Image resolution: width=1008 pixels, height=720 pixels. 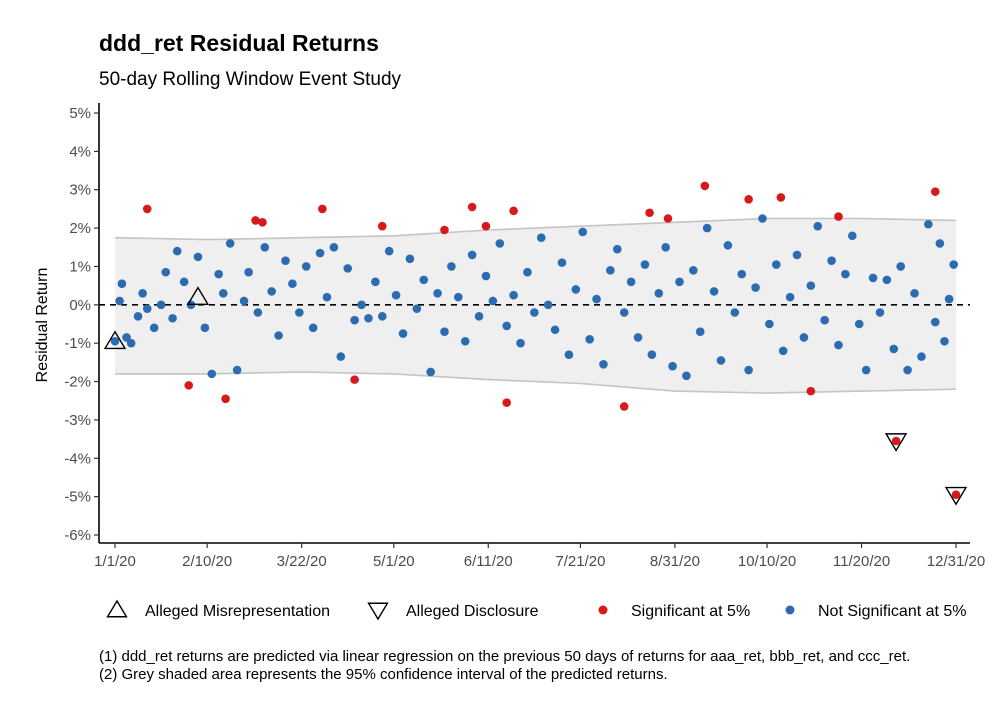 What do you see at coordinates (80, 228) in the screenshot?
I see `y-tick-label: 2%` at bounding box center [80, 228].